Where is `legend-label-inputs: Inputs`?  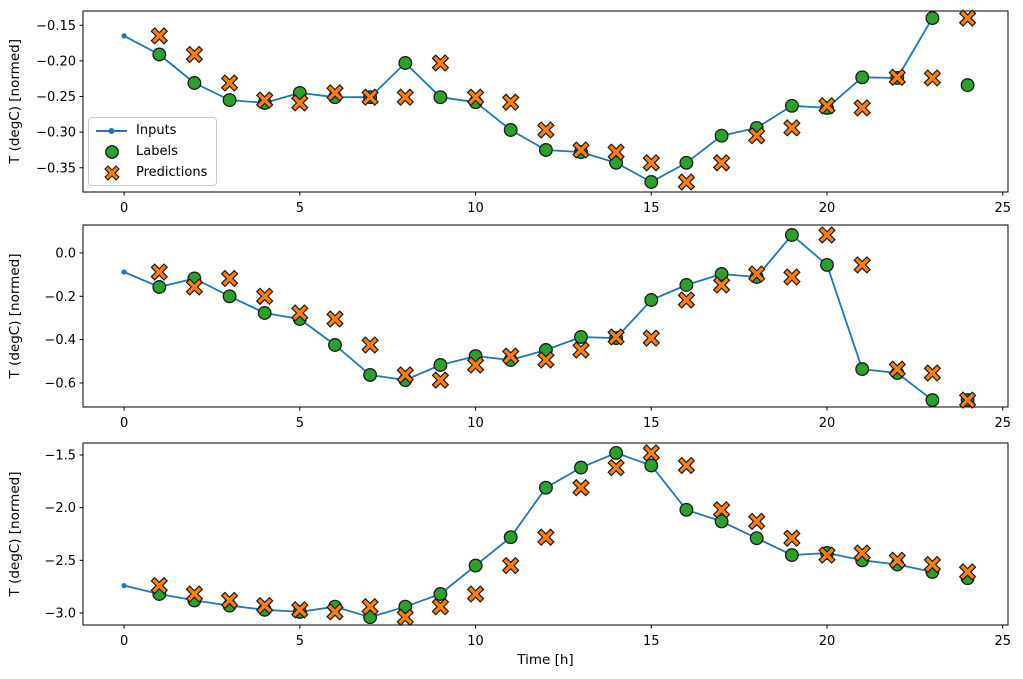
legend-label-inputs: Inputs is located at coordinates (156, 130).